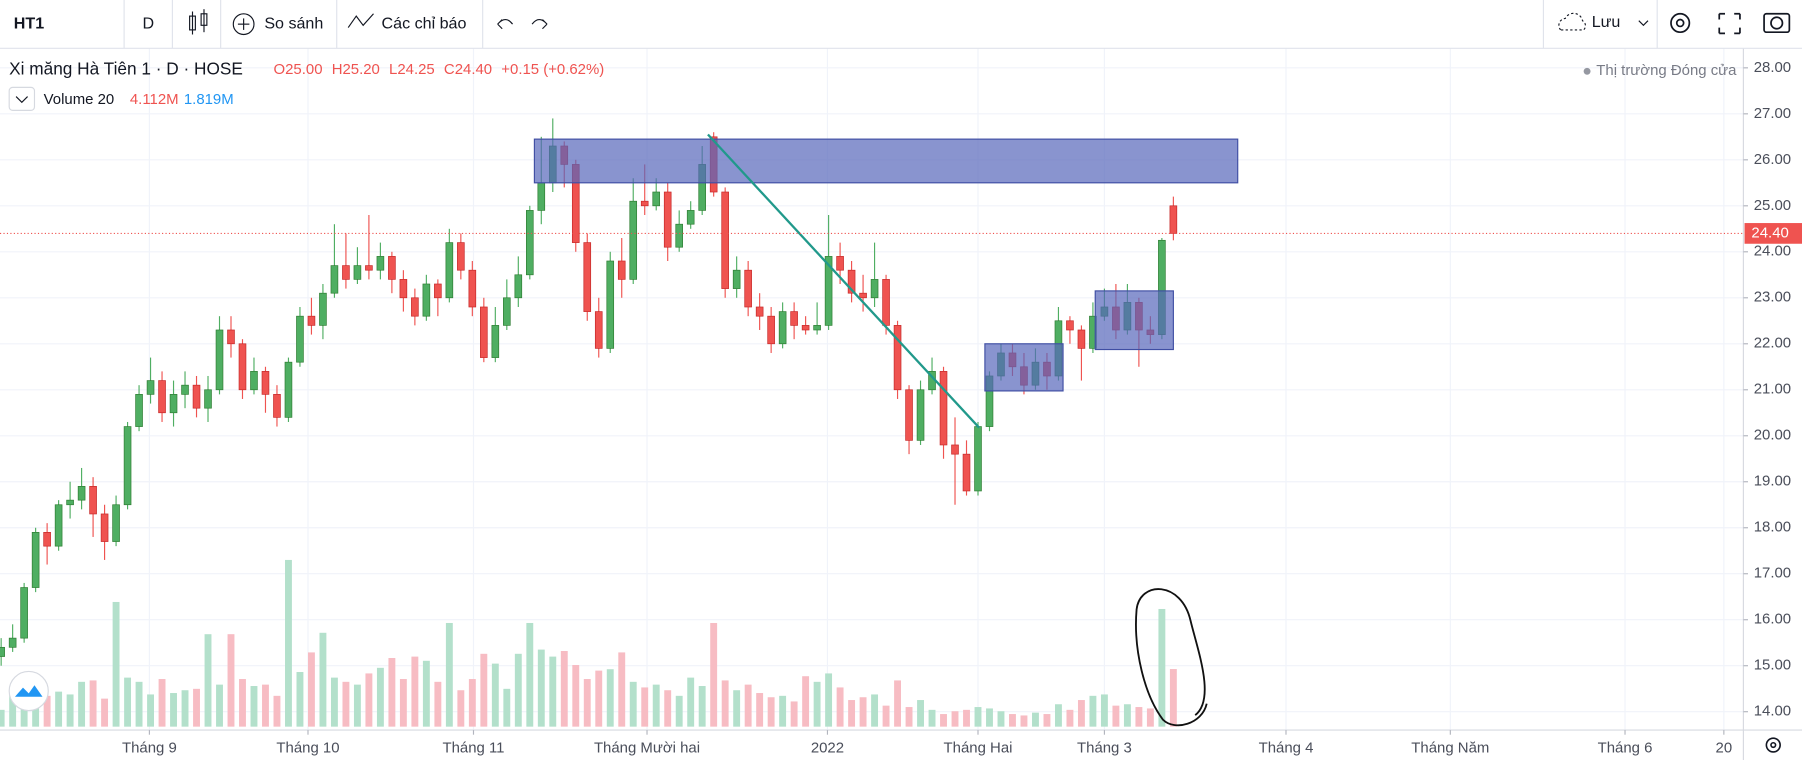 Image resolution: width=1802 pixels, height=760 pixels. I want to click on y-tick-label: 28.00, so click(1772, 67).